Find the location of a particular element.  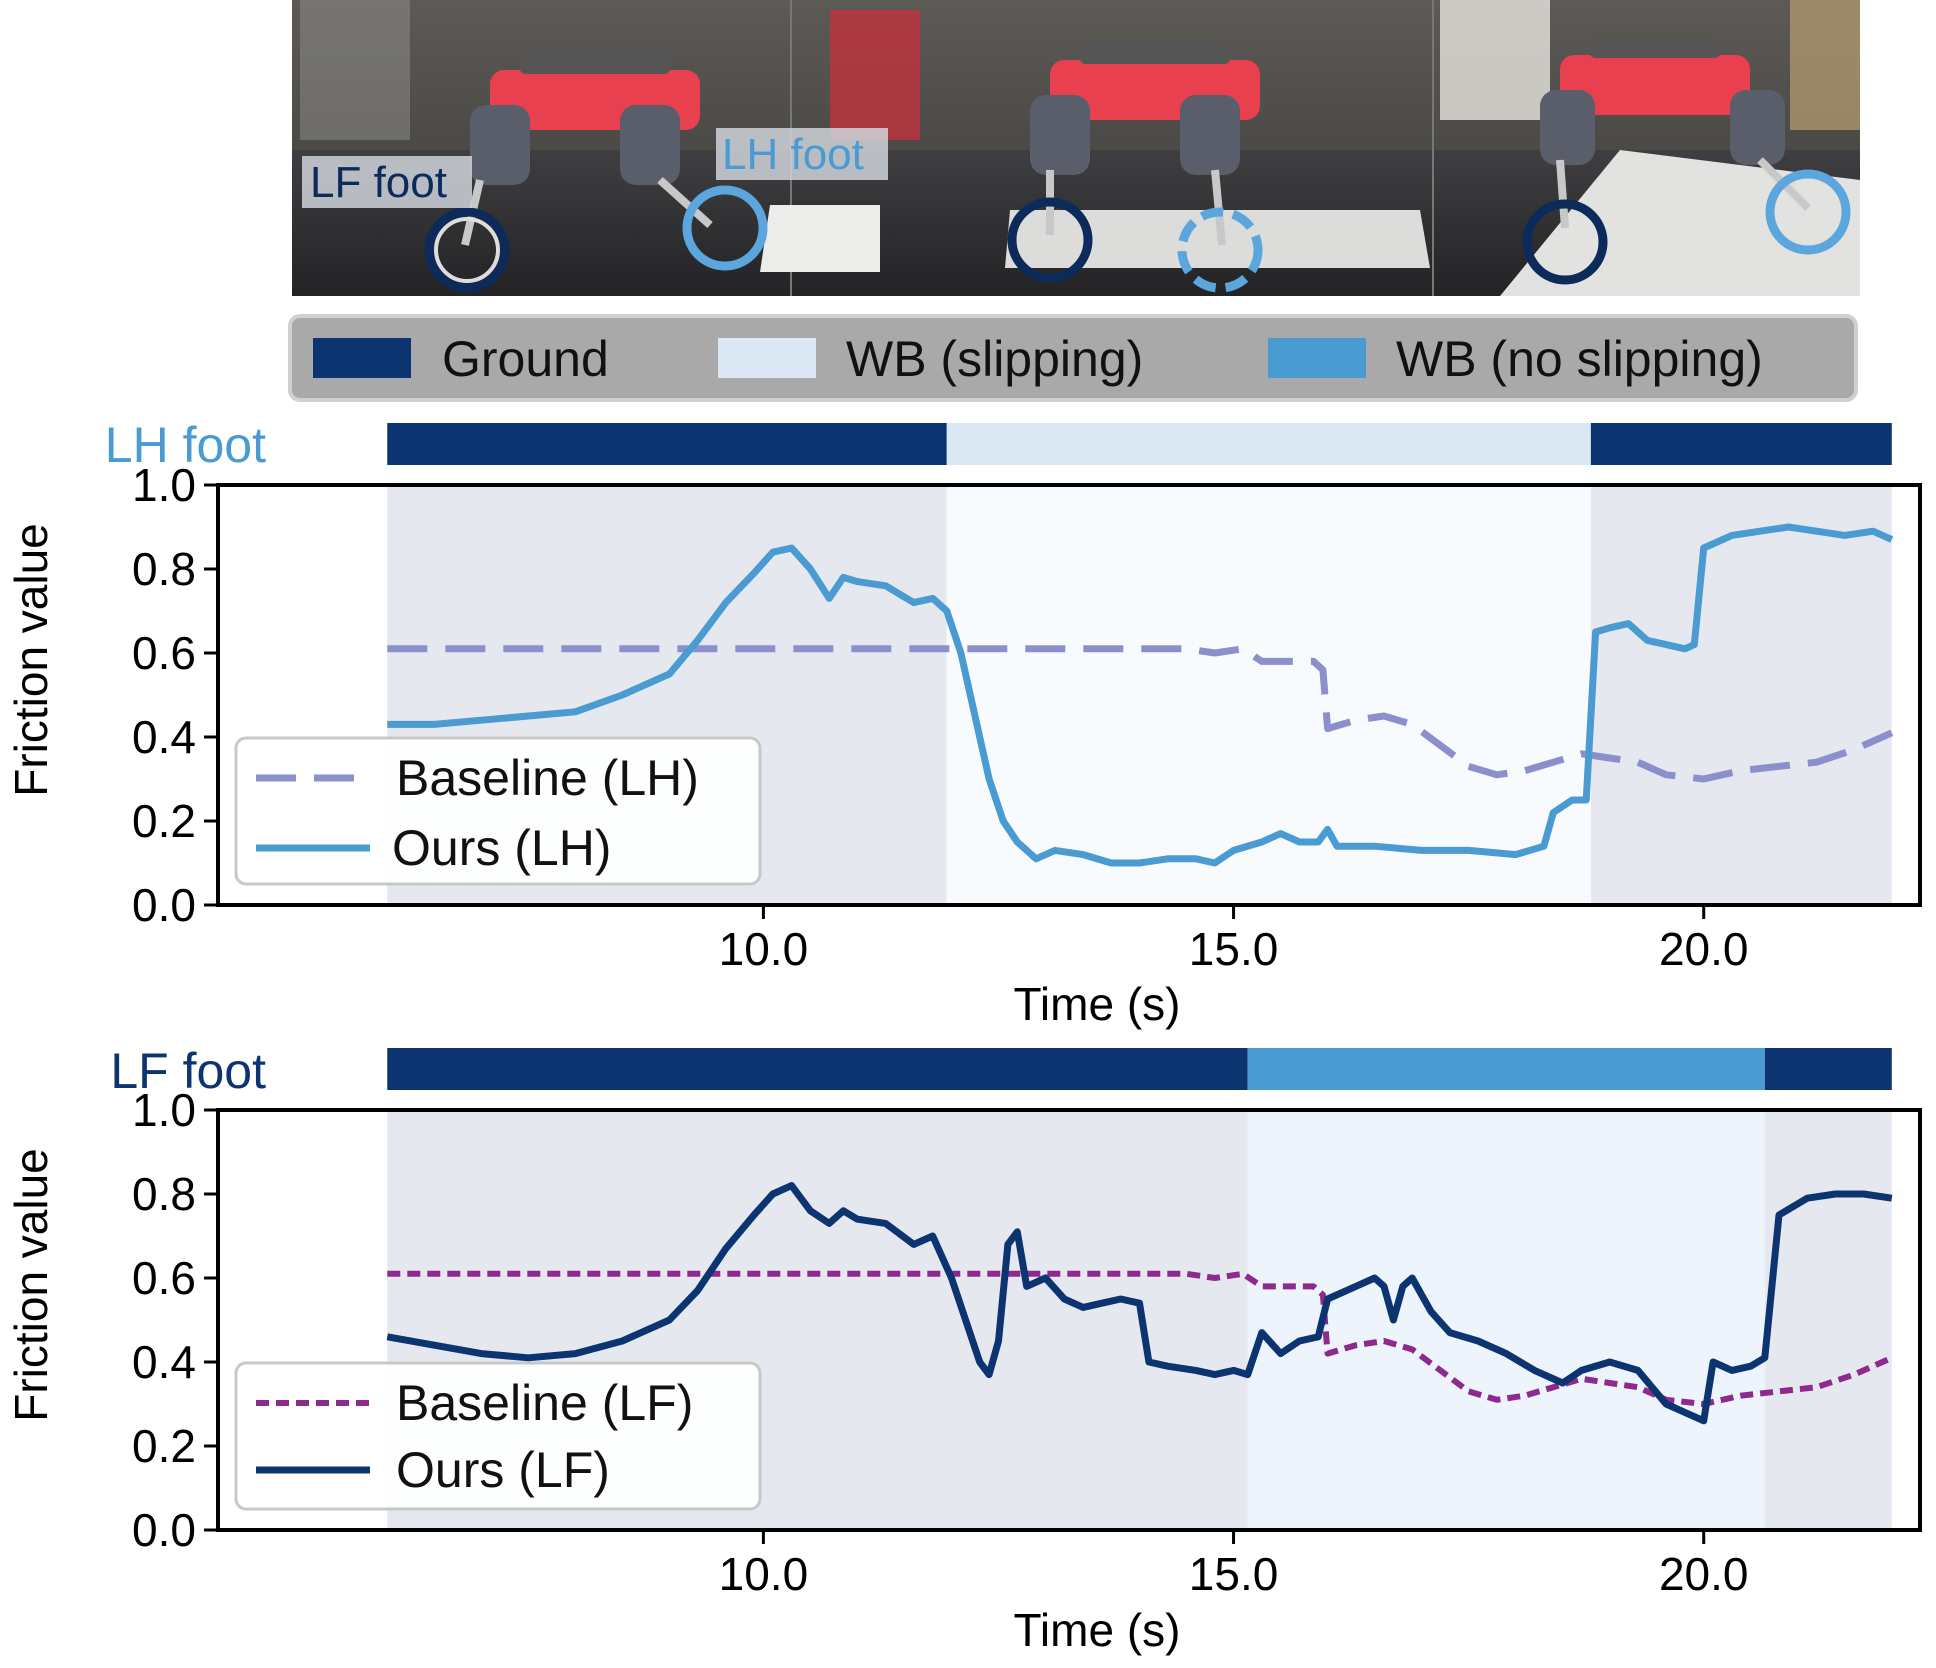

contact-legend-box is located at coordinates (1073, 358).